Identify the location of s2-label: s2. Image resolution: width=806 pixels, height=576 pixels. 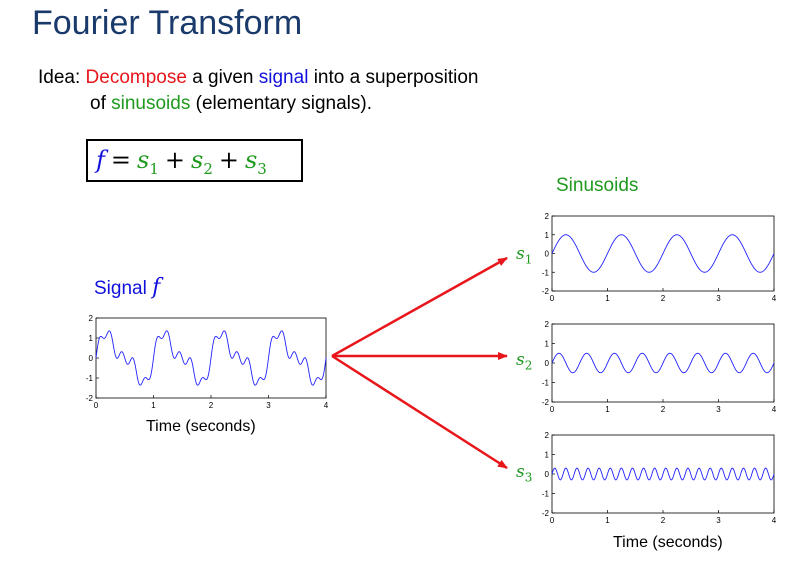
(524, 361).